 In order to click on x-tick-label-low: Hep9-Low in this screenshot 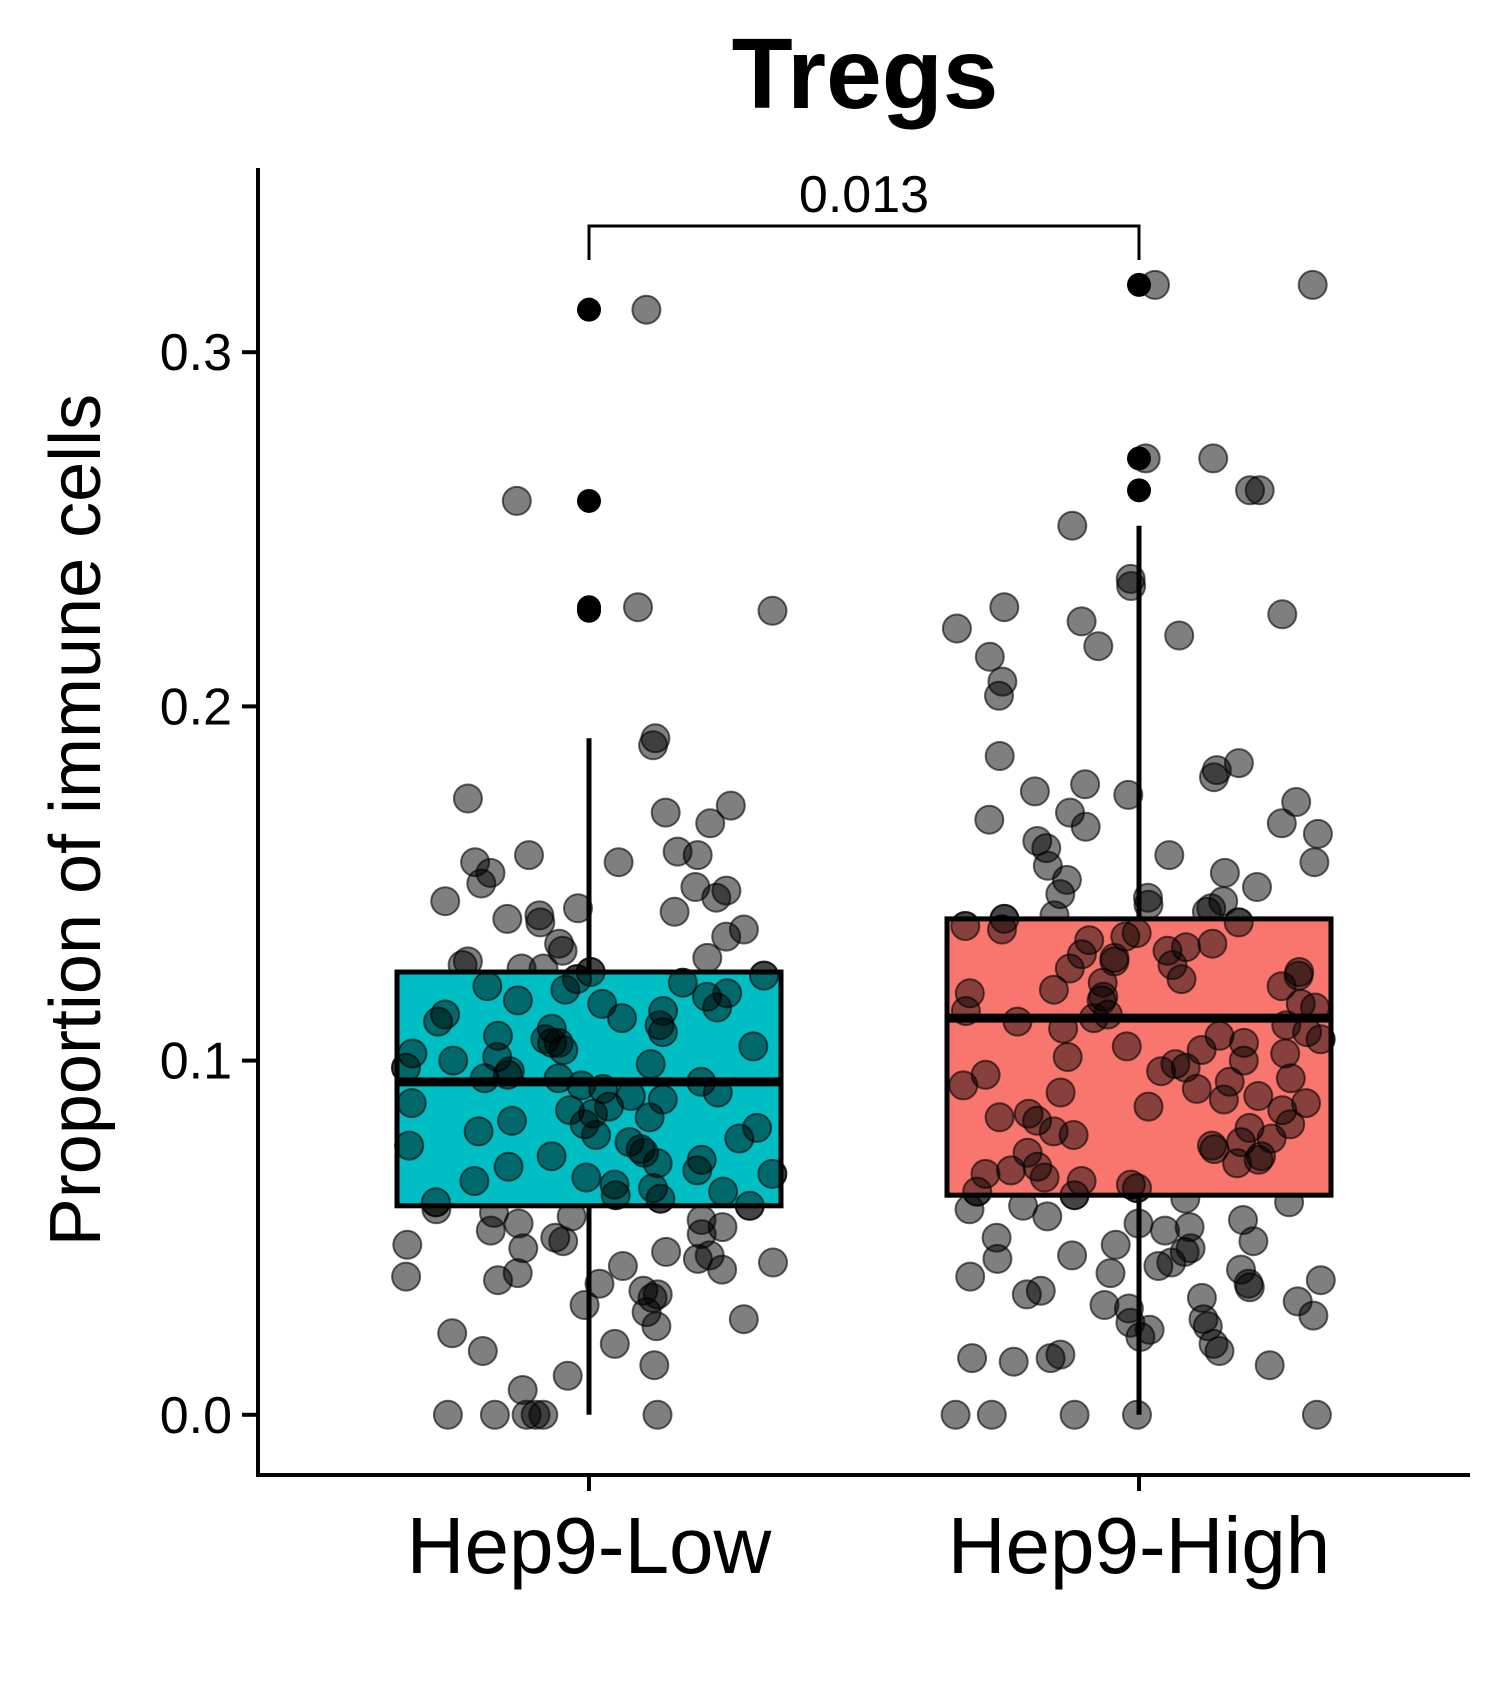, I will do `click(589, 1545)`.